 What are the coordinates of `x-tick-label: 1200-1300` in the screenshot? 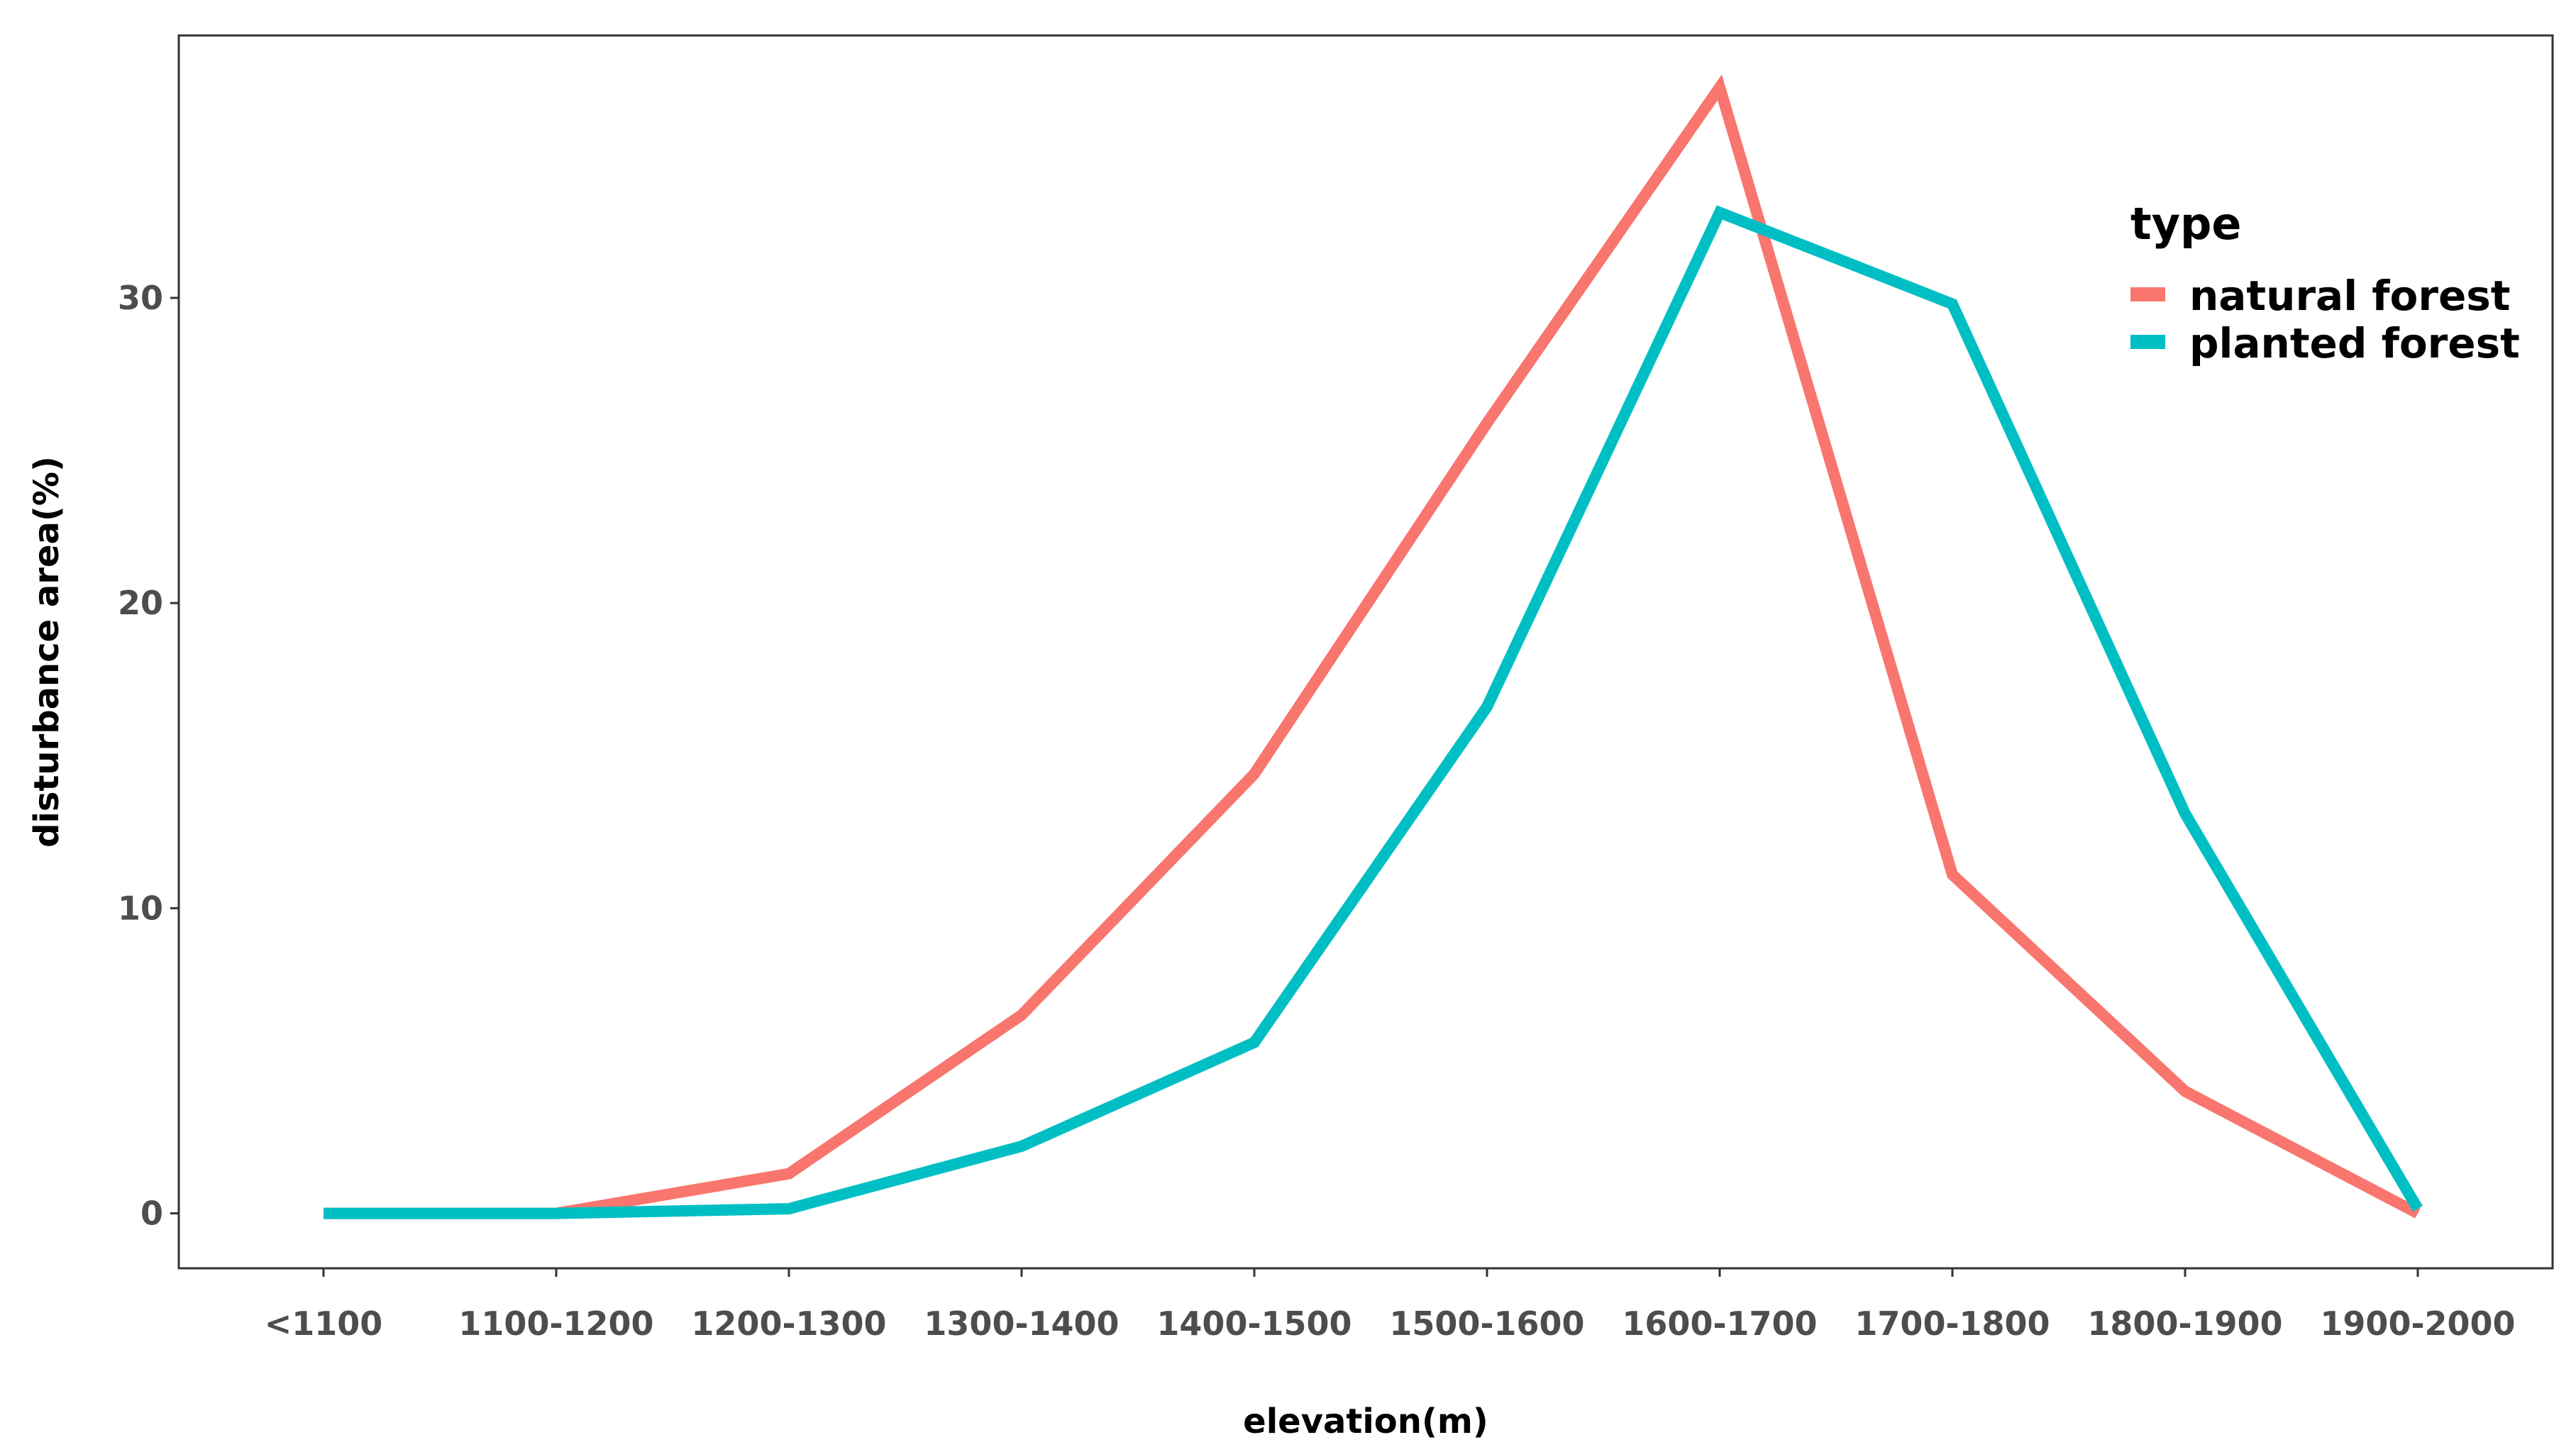 It's located at (788, 1323).